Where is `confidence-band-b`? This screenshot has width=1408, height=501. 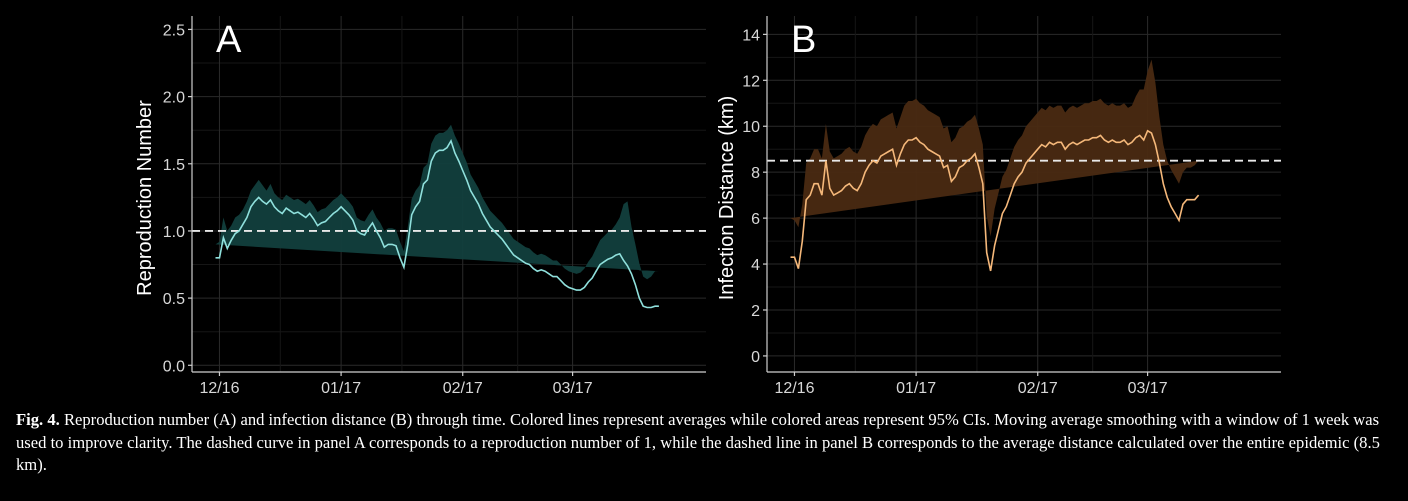
confidence-band-b is located at coordinates (994, 148).